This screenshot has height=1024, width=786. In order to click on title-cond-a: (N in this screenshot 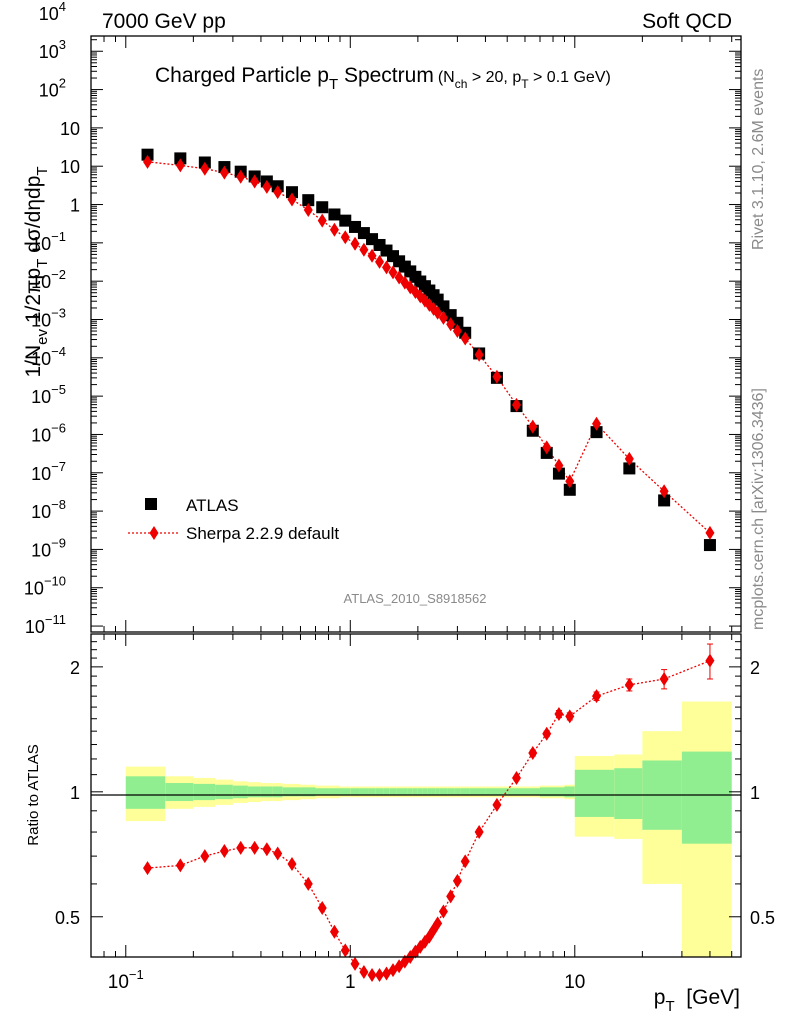, I will do `click(446, 77)`.